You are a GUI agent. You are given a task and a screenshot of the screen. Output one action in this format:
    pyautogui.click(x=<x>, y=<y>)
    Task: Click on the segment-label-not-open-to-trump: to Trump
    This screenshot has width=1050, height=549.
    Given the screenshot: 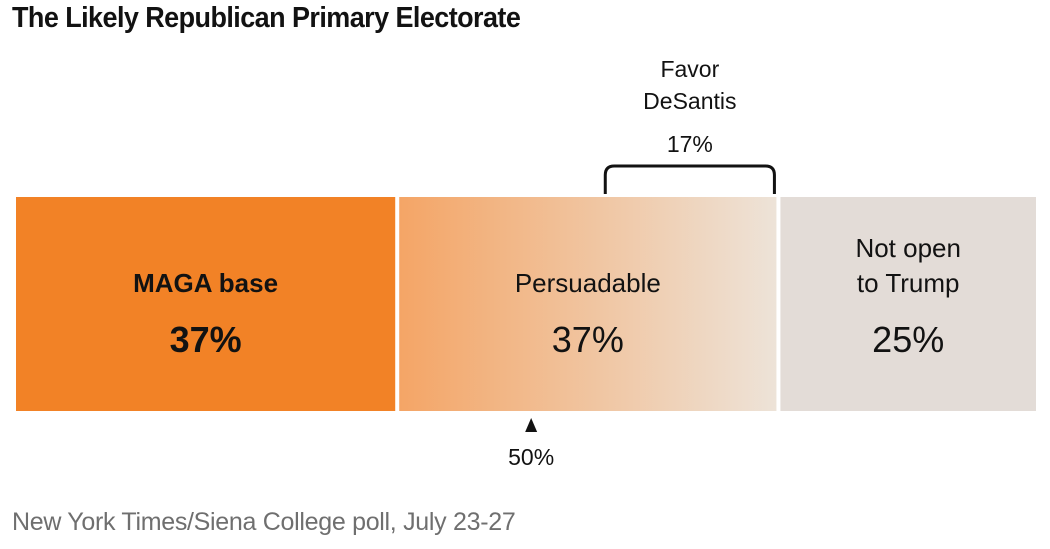 What is the action you would take?
    pyautogui.click(x=908, y=283)
    